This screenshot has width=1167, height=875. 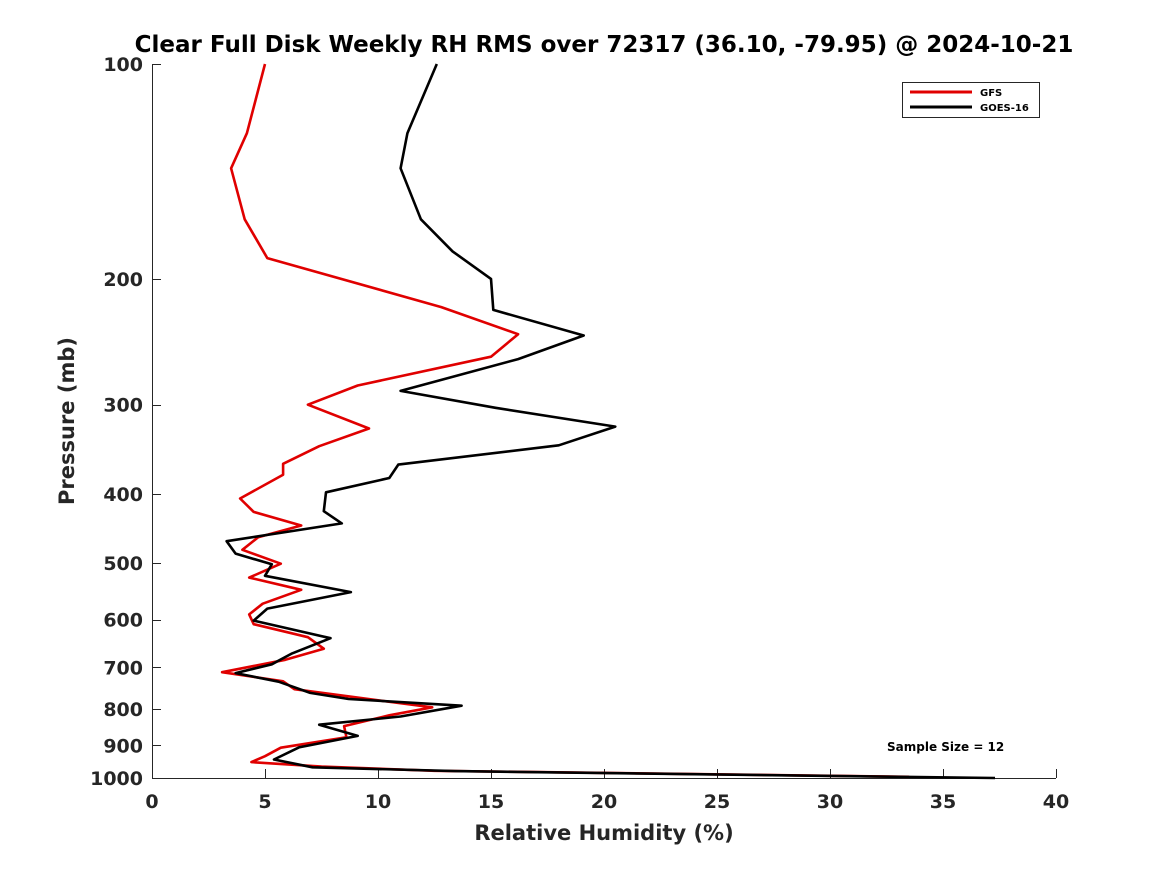 I want to click on x-tick-label-30: 30, so click(x=830, y=802).